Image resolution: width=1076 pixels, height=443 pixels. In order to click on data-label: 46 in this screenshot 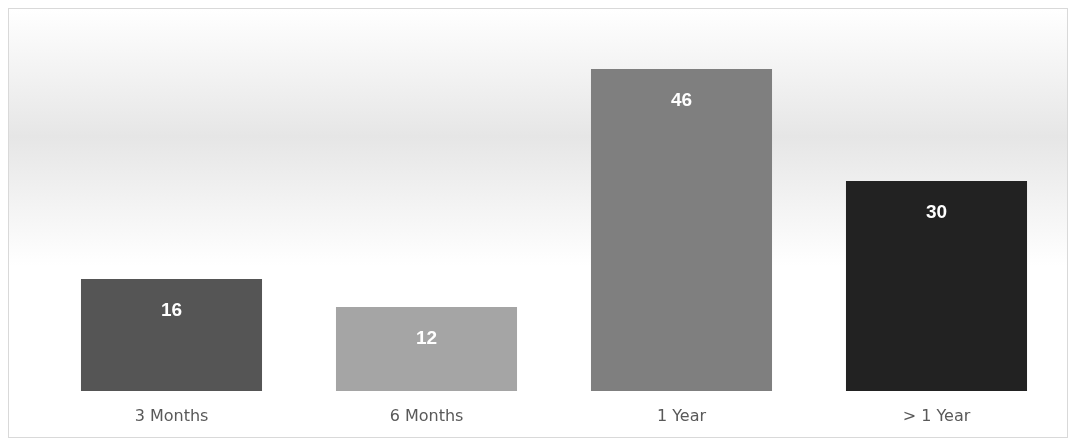, I will do `click(681, 99)`.